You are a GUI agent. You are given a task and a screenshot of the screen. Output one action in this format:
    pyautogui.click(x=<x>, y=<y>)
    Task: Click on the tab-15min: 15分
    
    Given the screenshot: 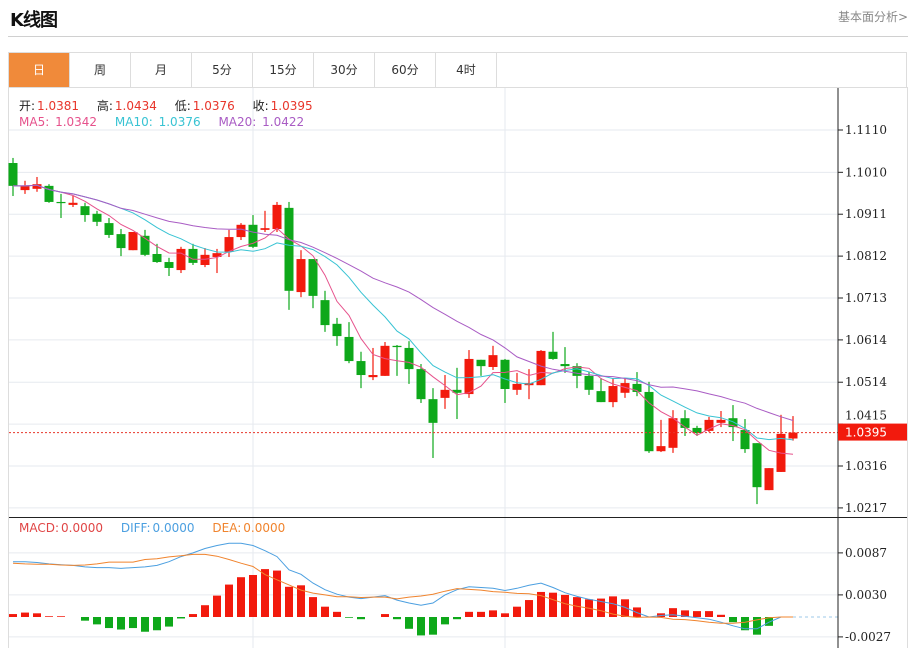 What is the action you would take?
    pyautogui.click(x=283, y=70)
    